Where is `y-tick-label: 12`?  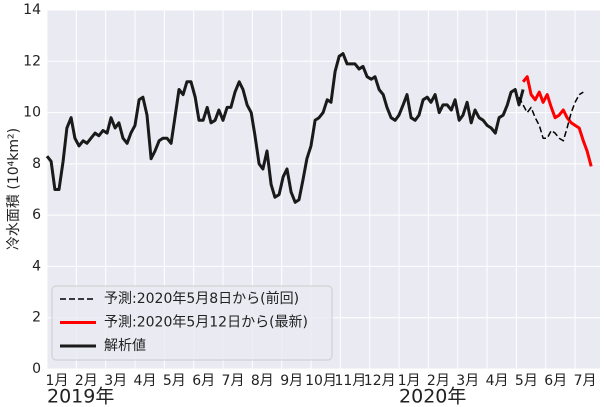
y-tick-label: 12 is located at coordinates (32, 61).